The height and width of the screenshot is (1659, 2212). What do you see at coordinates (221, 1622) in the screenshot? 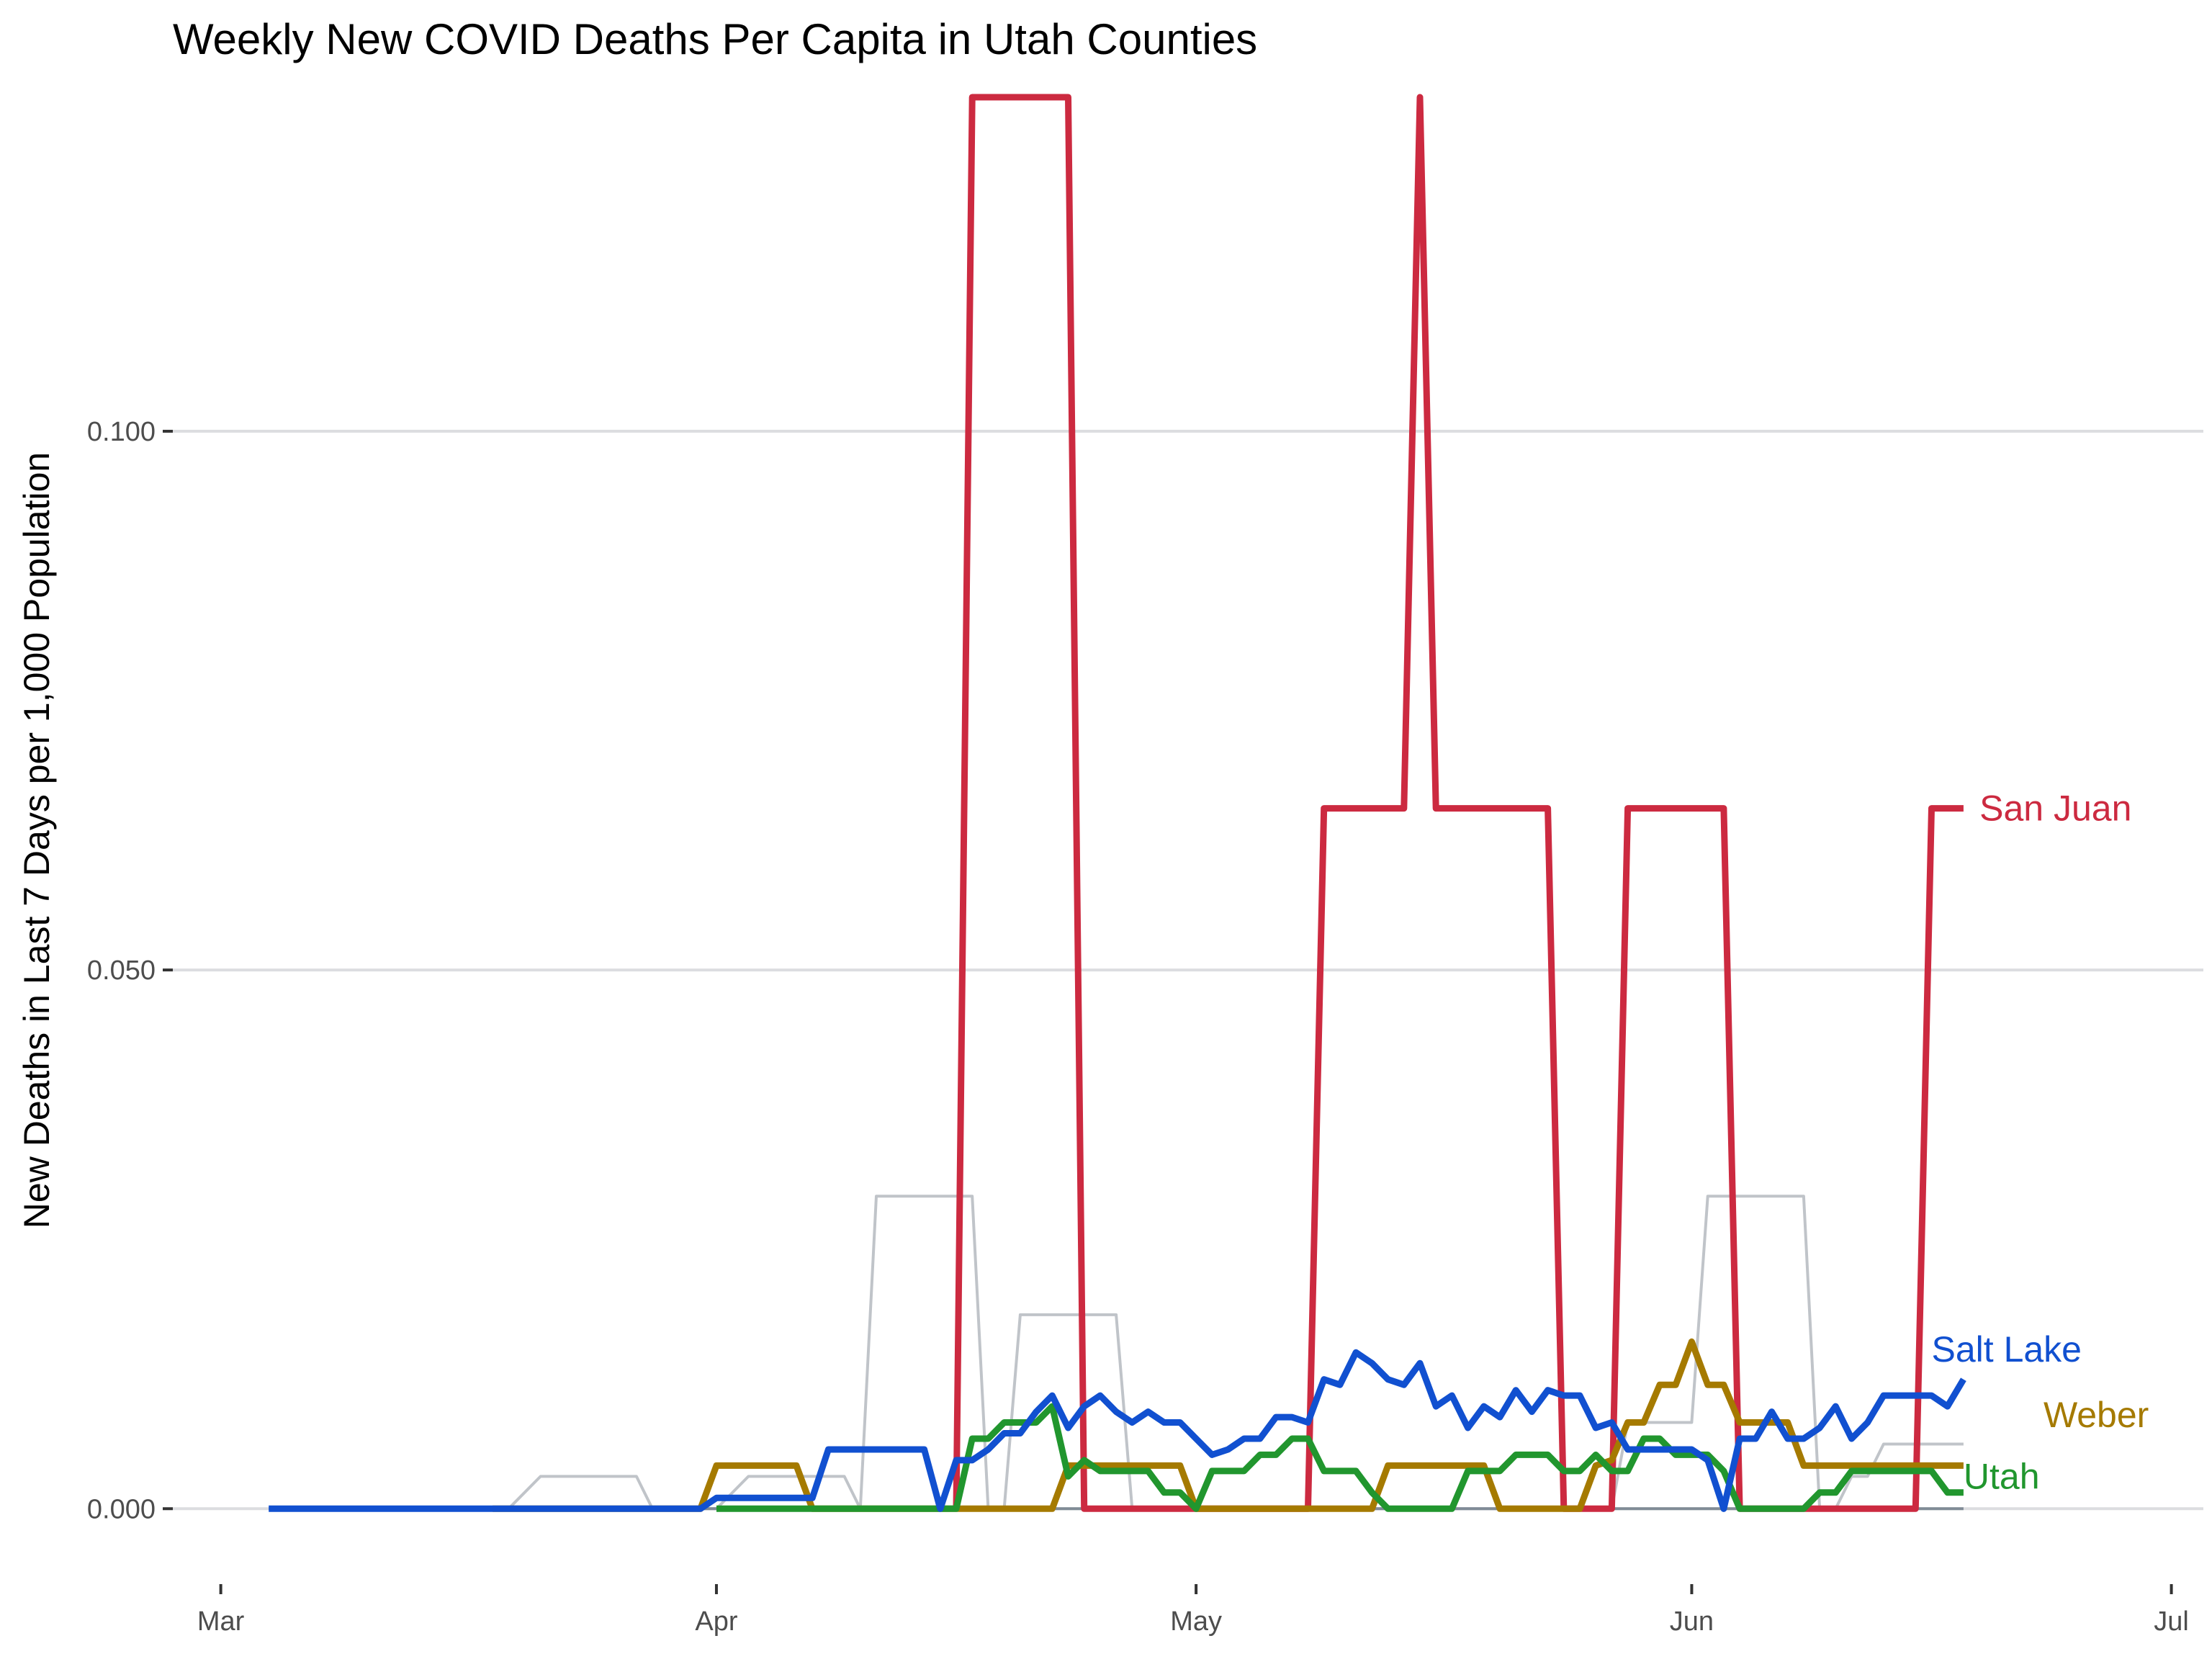
I see `x-tick-label-mar: Mar` at bounding box center [221, 1622].